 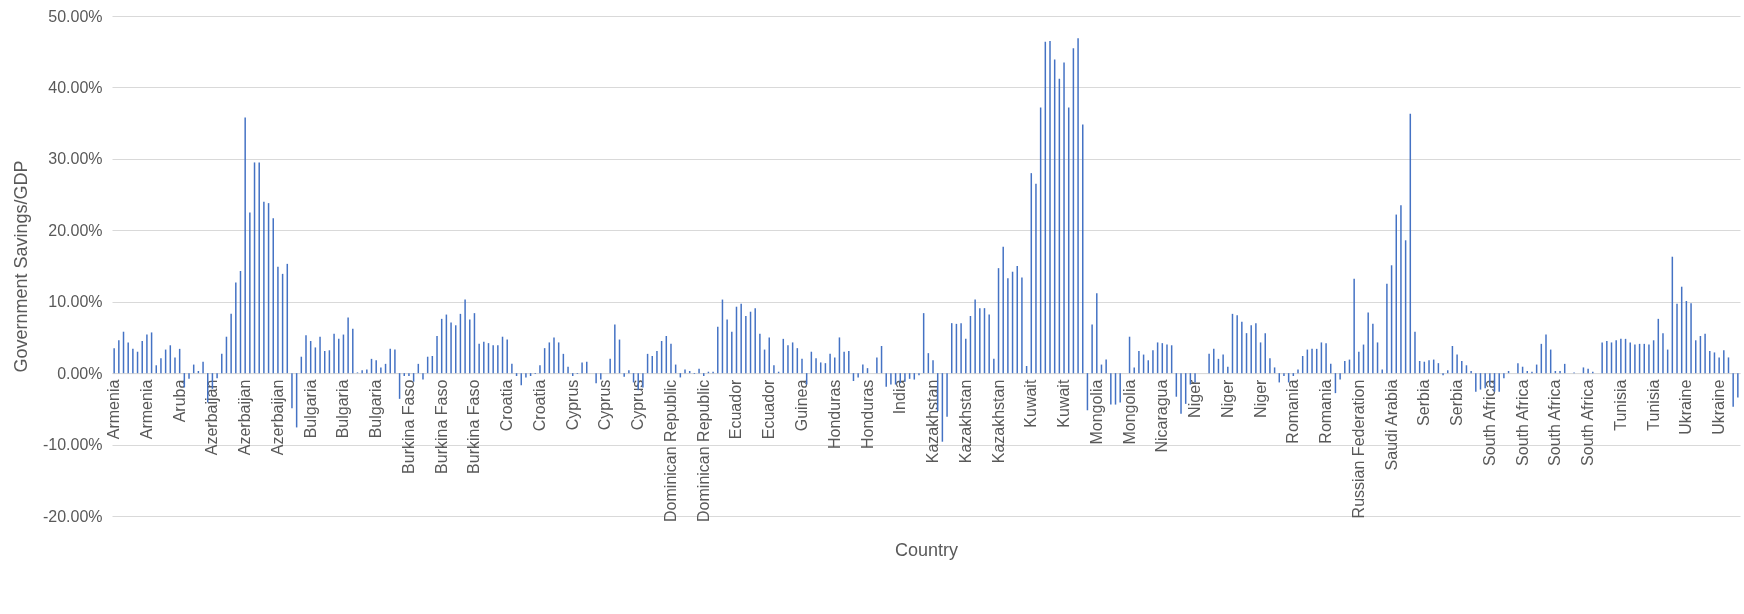 What do you see at coordinates (72, 516) in the screenshot?
I see `y-tick-label: -20.00%` at bounding box center [72, 516].